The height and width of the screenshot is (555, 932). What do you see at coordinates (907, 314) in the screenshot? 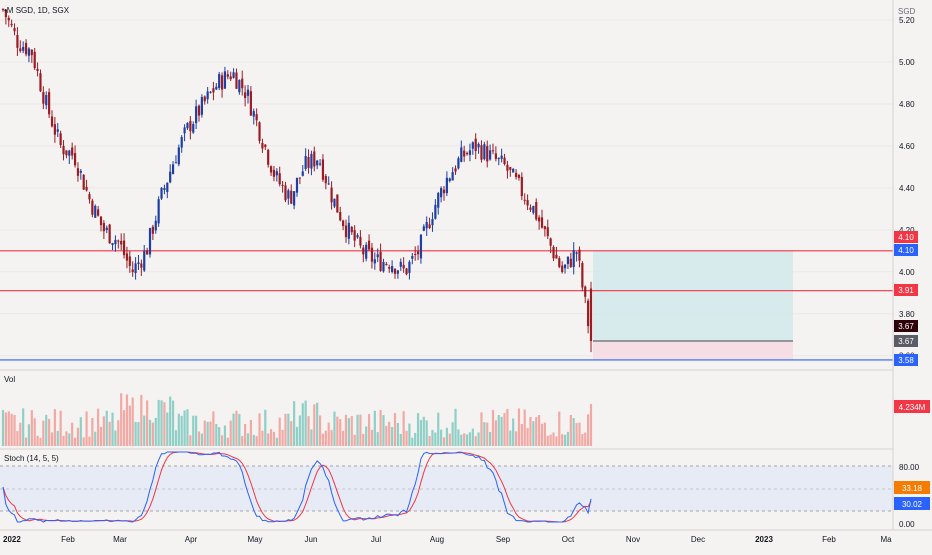
I see `price-tick-label: 3.80` at bounding box center [907, 314].